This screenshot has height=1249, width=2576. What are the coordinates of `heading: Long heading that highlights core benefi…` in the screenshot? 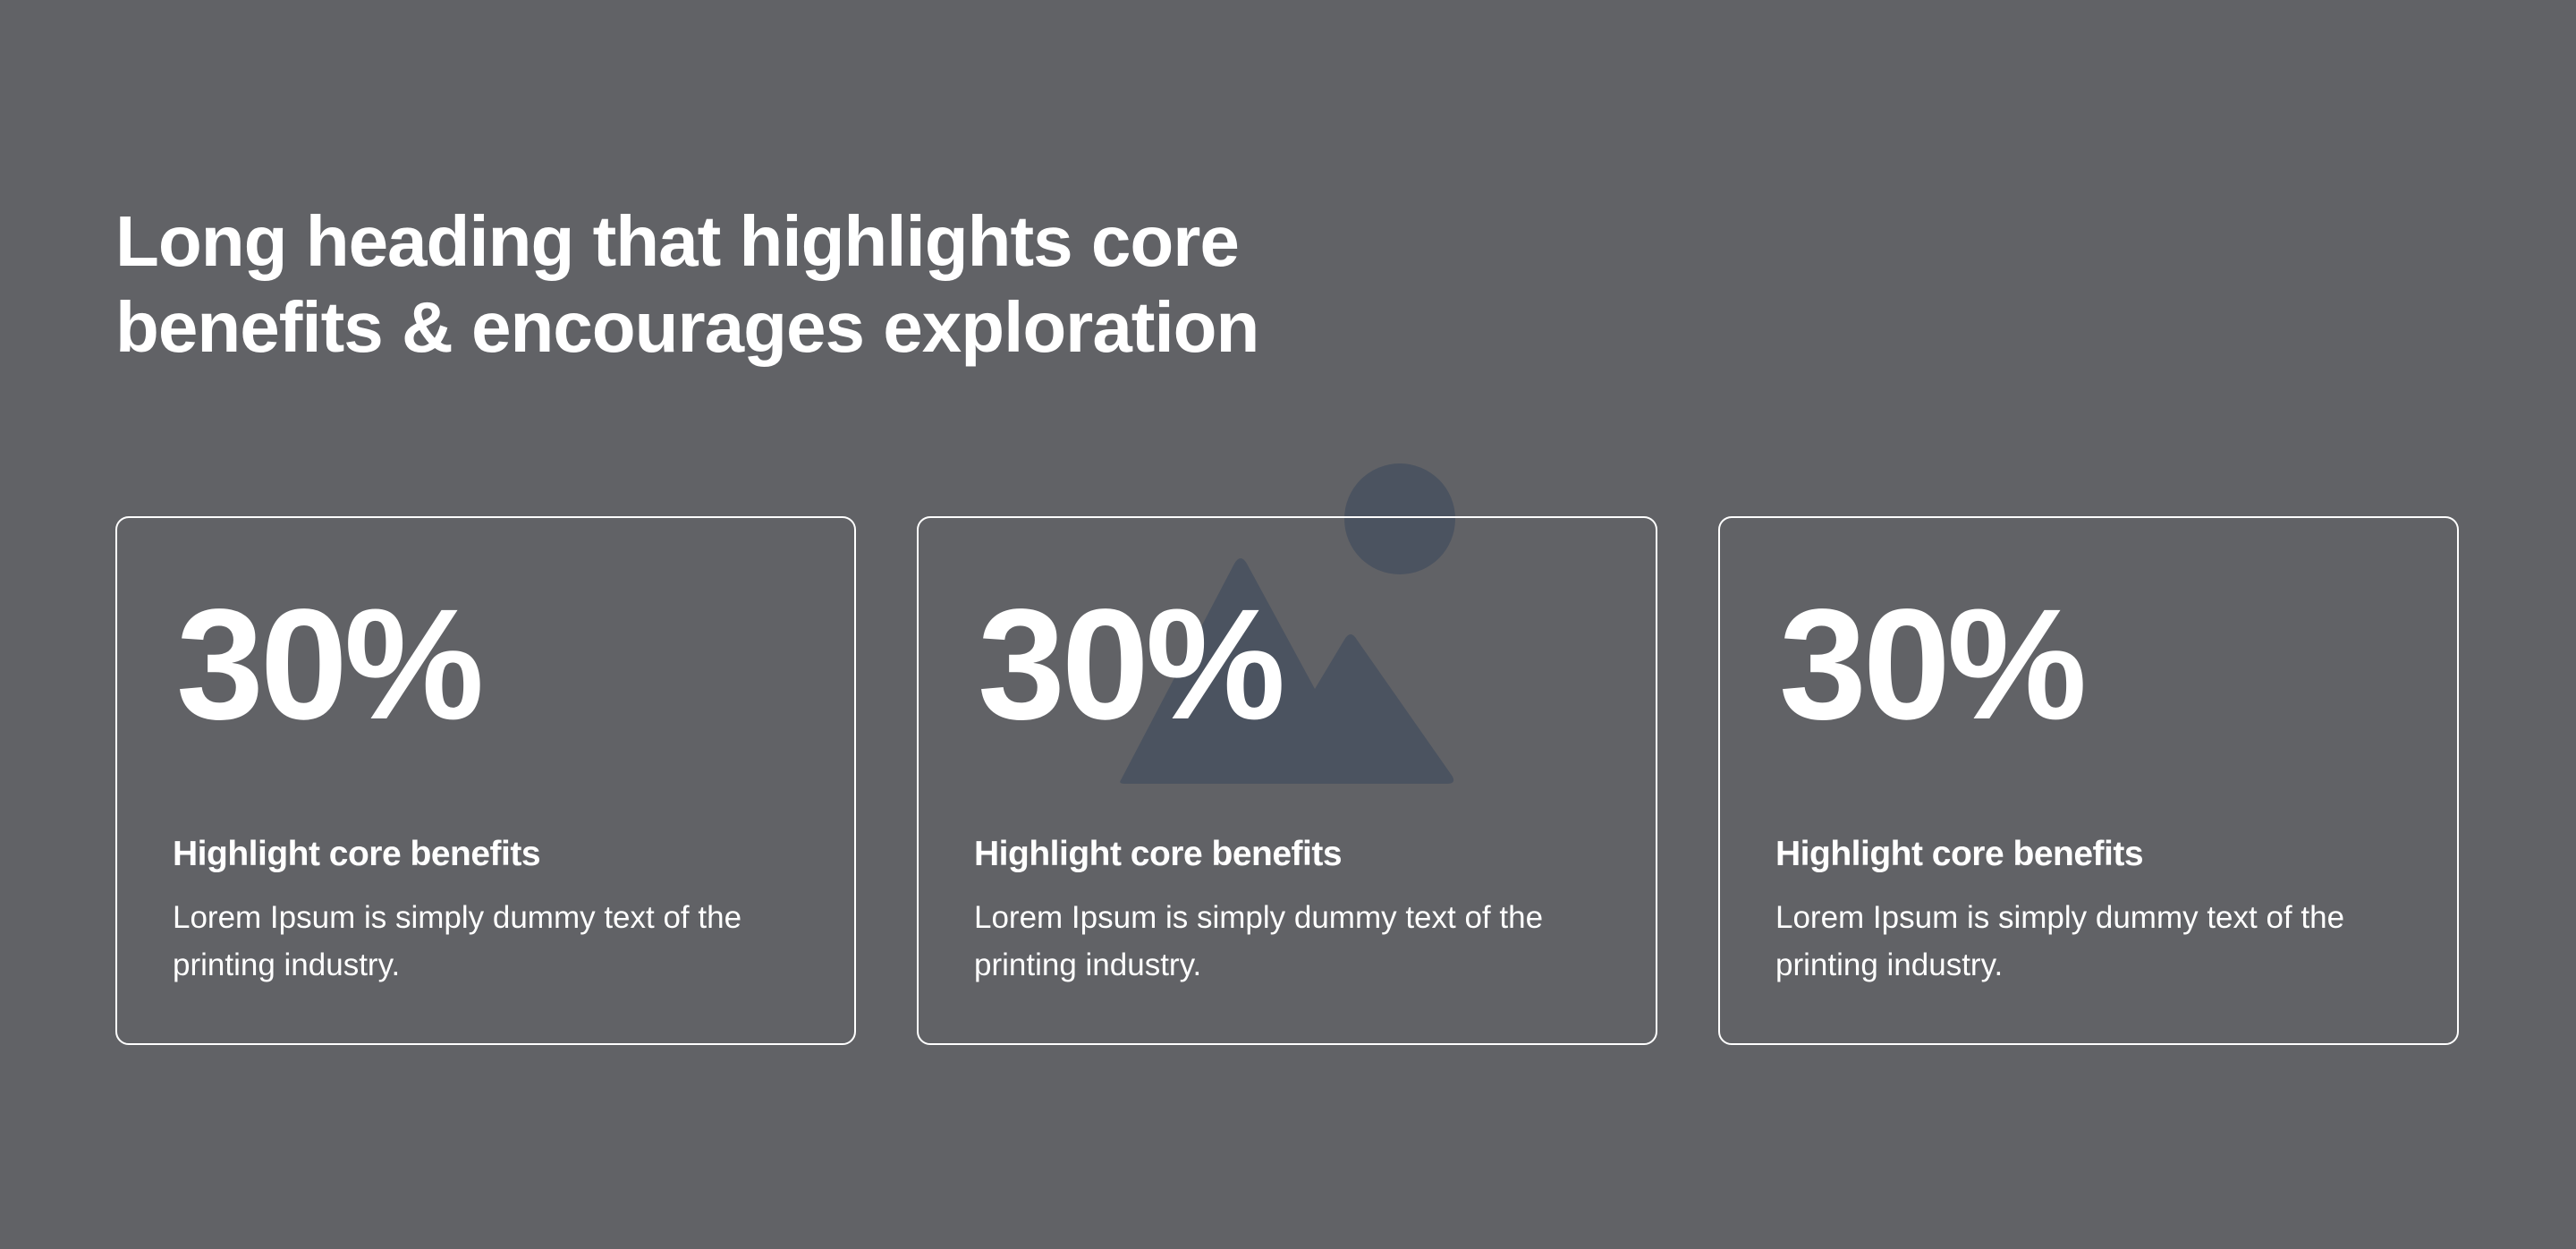 It's located at (687, 284).